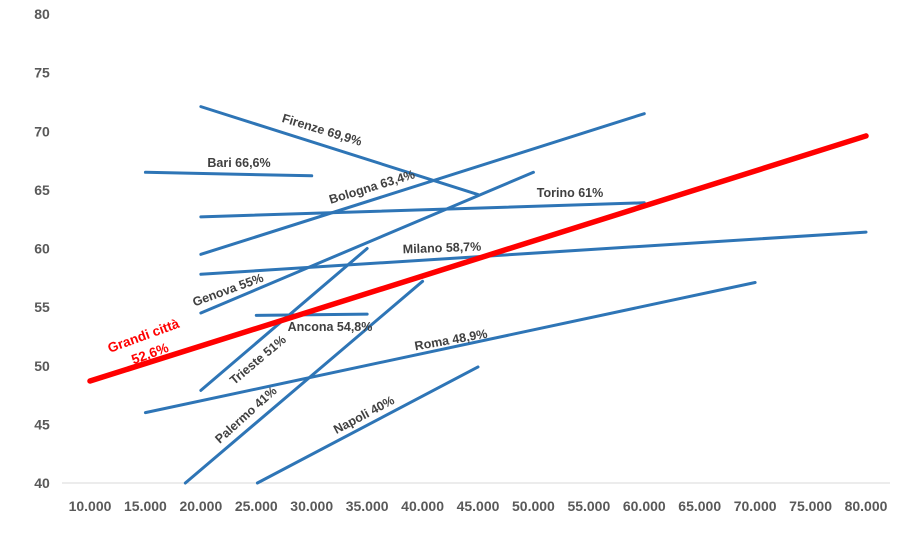 The height and width of the screenshot is (536, 900). What do you see at coordinates (866, 506) in the screenshot?
I see `x-tick-label: 80.000` at bounding box center [866, 506].